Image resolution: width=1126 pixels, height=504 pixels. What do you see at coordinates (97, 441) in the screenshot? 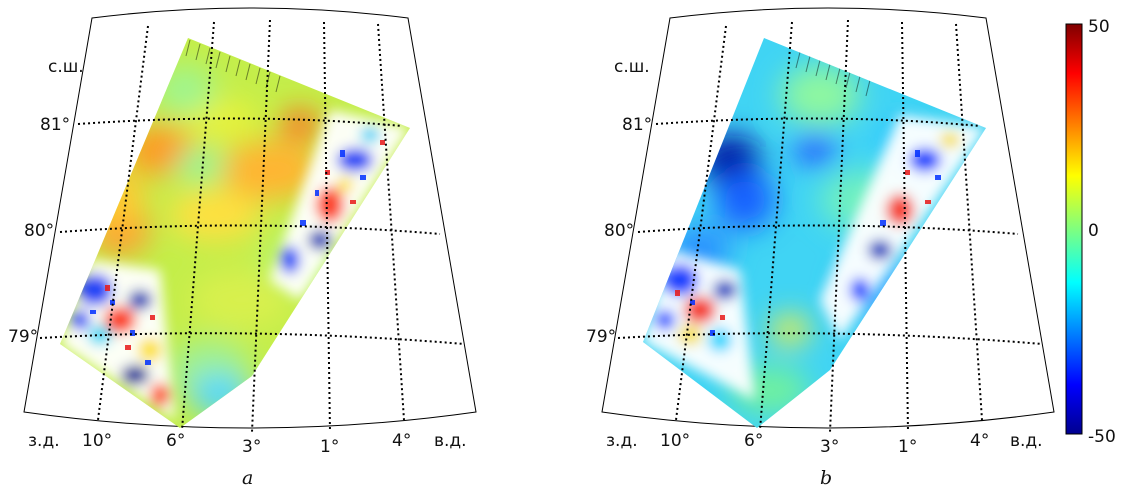
I see `lon-label-10-a: 10°` at bounding box center [97, 441].